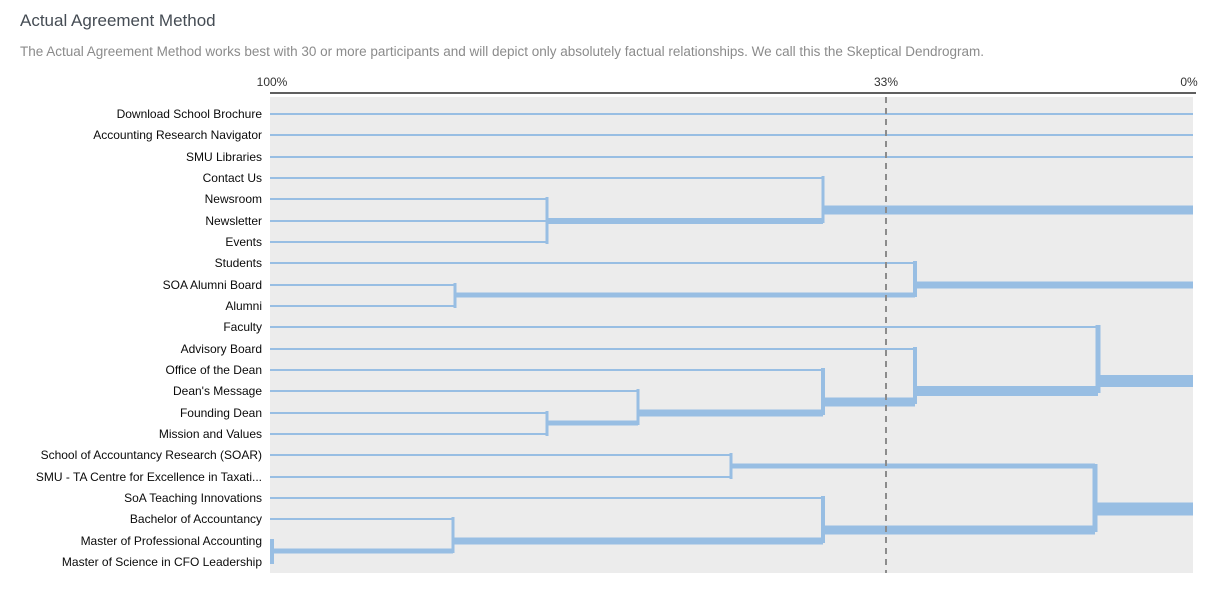 The image size is (1217, 597). What do you see at coordinates (243, 242) in the screenshot?
I see `row-label: Events` at bounding box center [243, 242].